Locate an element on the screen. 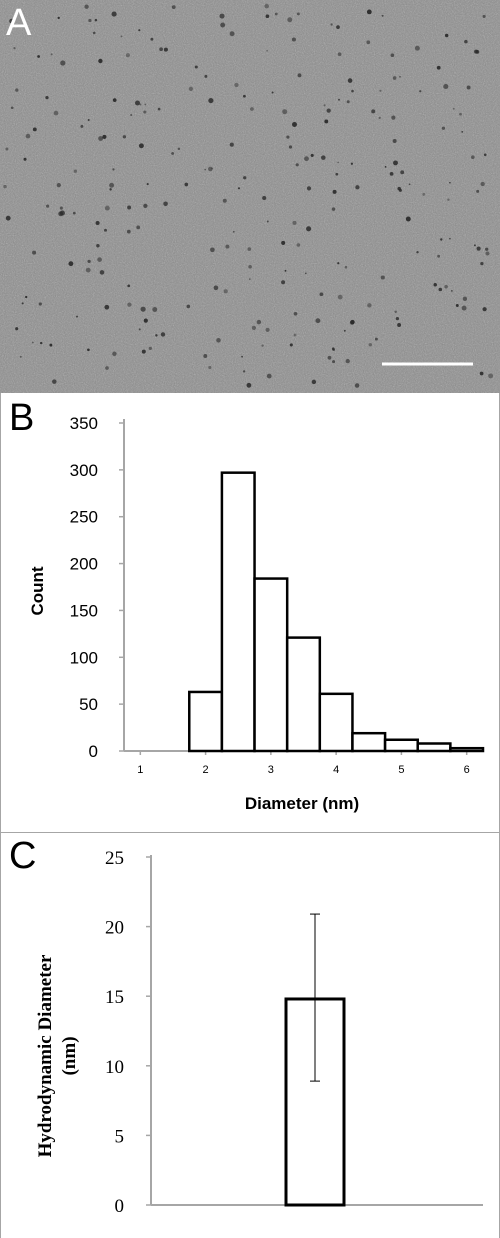  dls-y-tick-label: 5 is located at coordinates (120, 1136).